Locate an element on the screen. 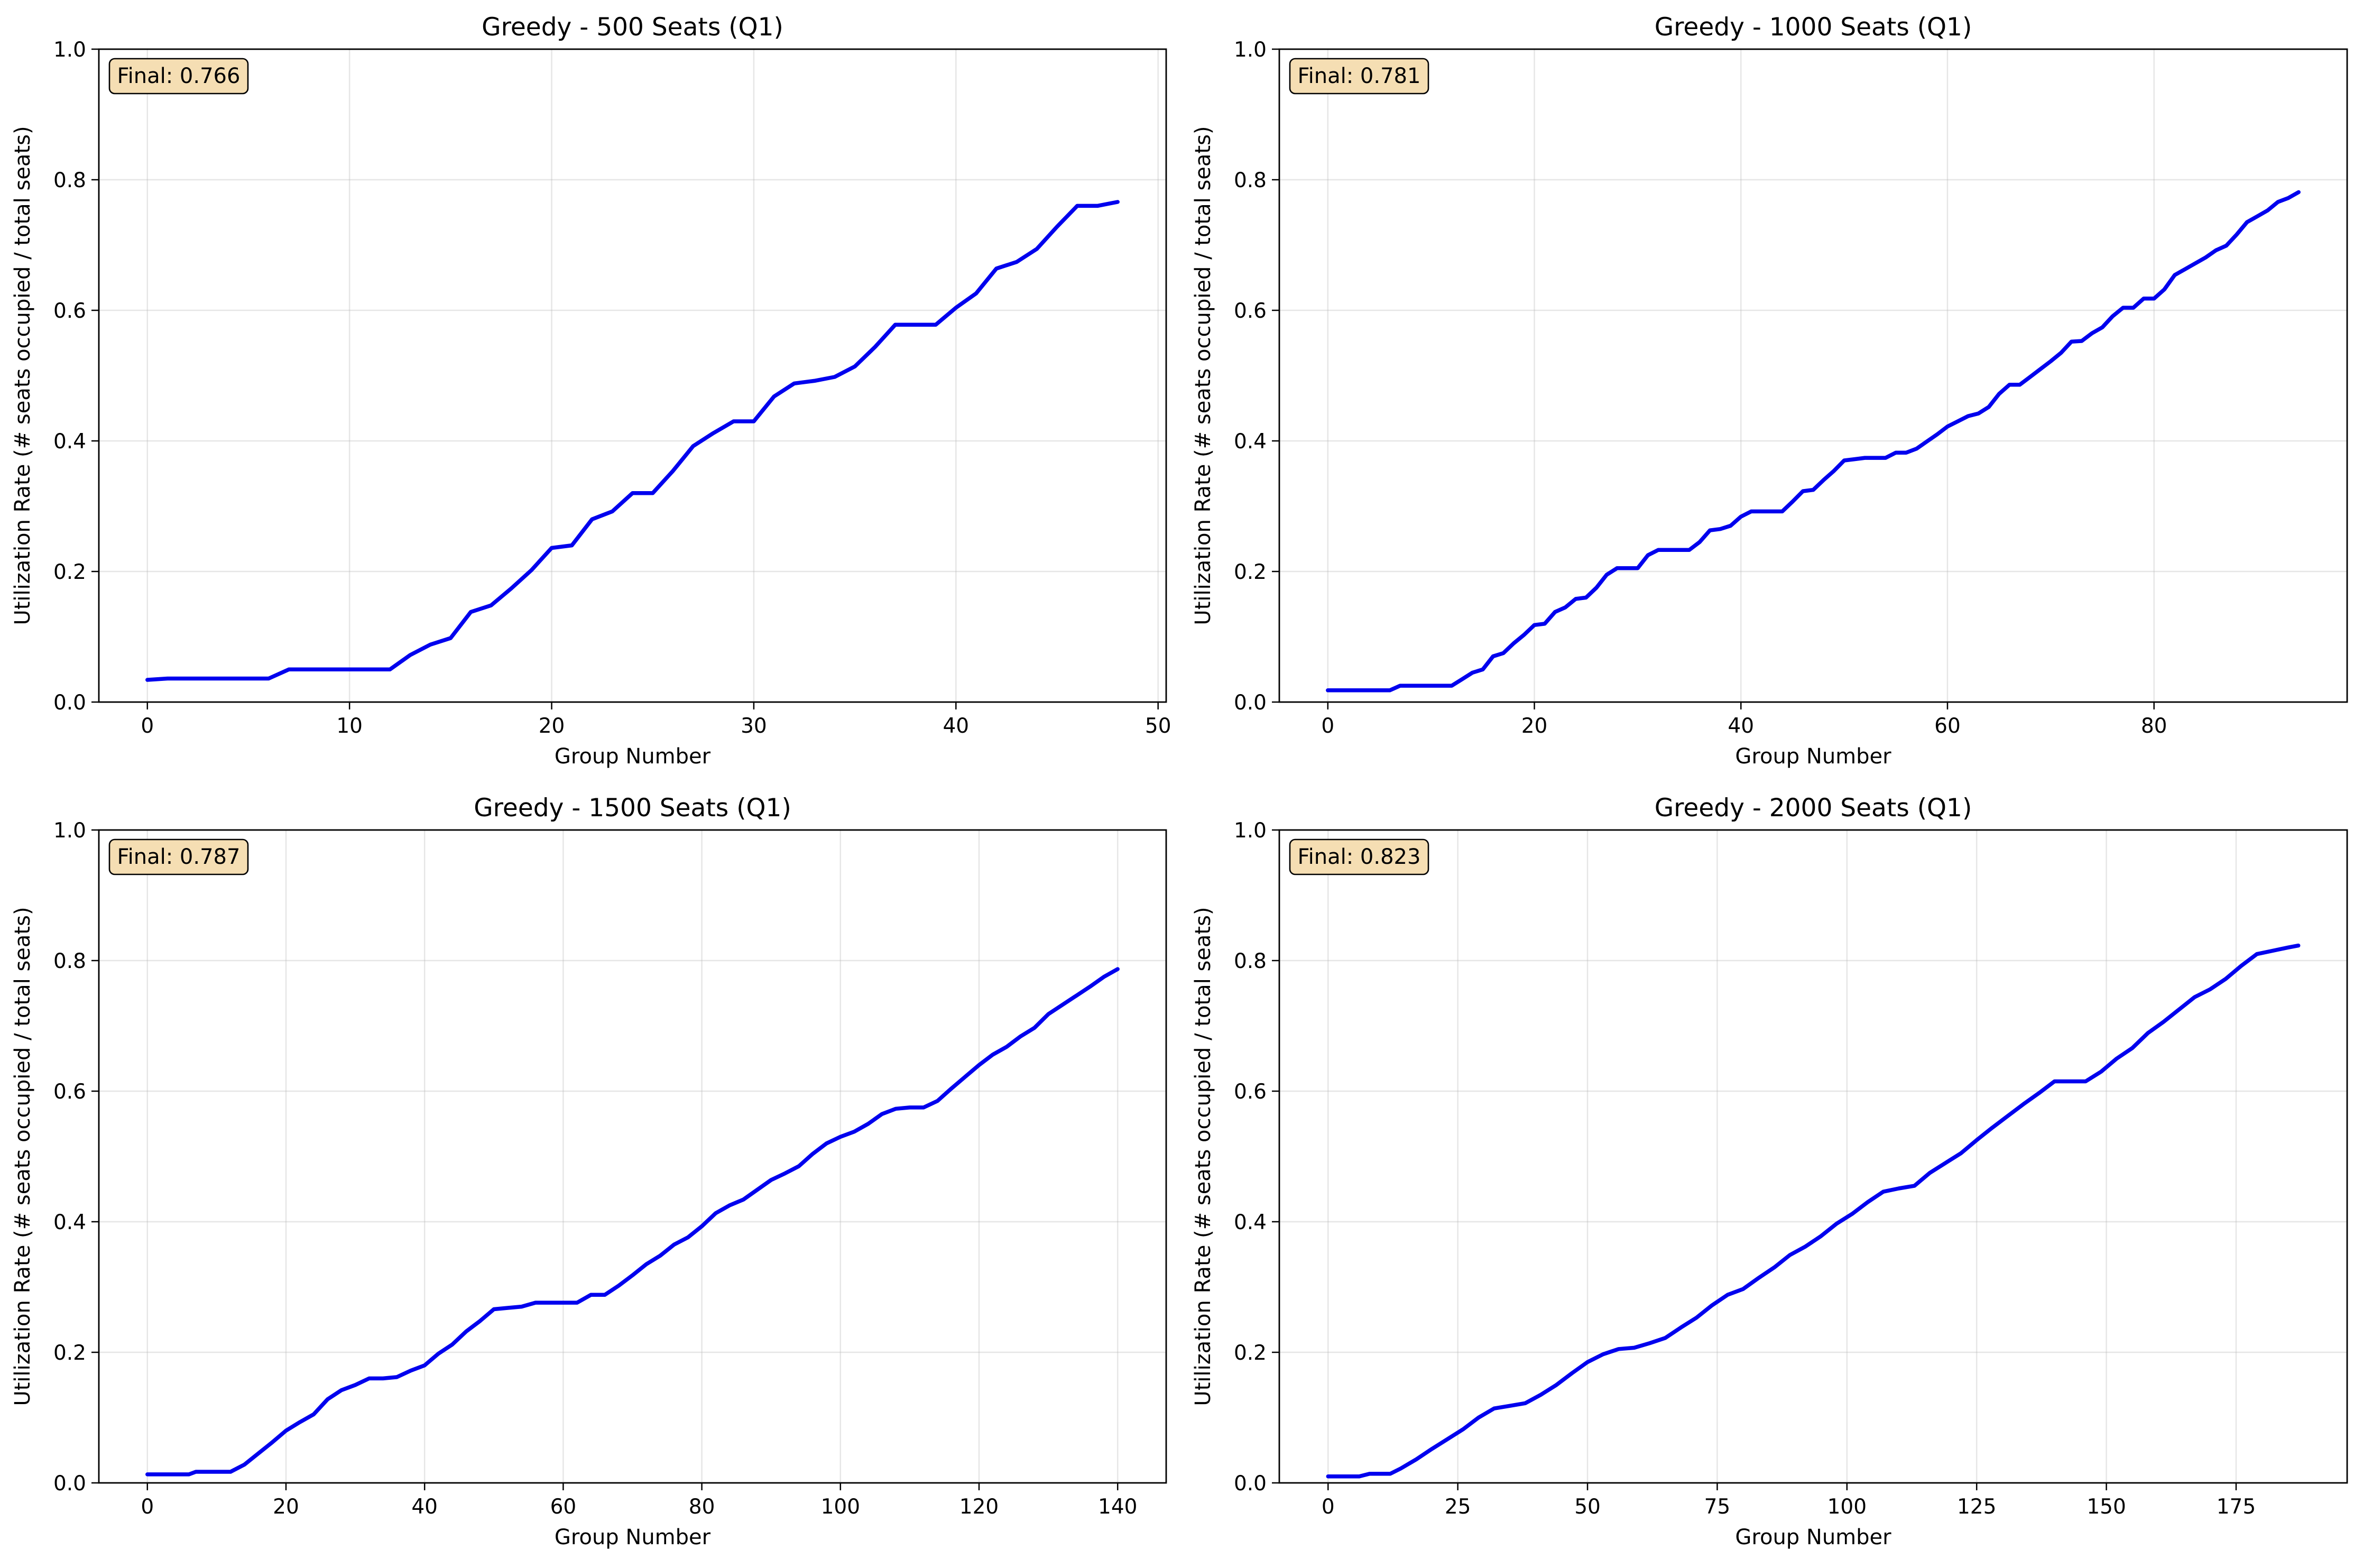 This screenshot has height=1568, width=2363. x-tick-label: 140 is located at coordinates (1117, 1507).